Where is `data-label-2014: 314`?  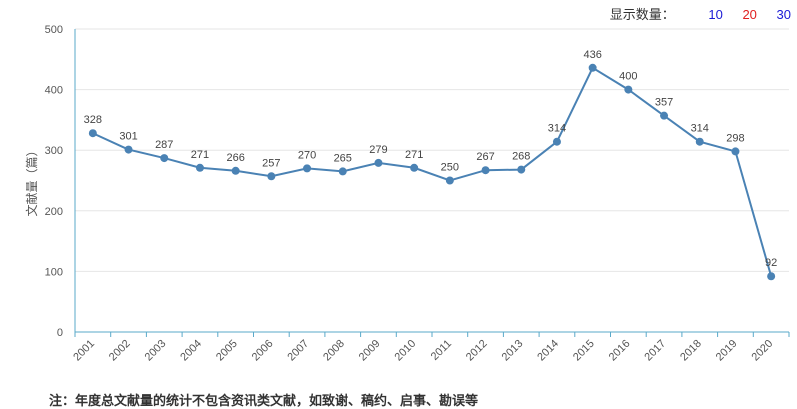 data-label-2014: 314 is located at coordinates (557, 129).